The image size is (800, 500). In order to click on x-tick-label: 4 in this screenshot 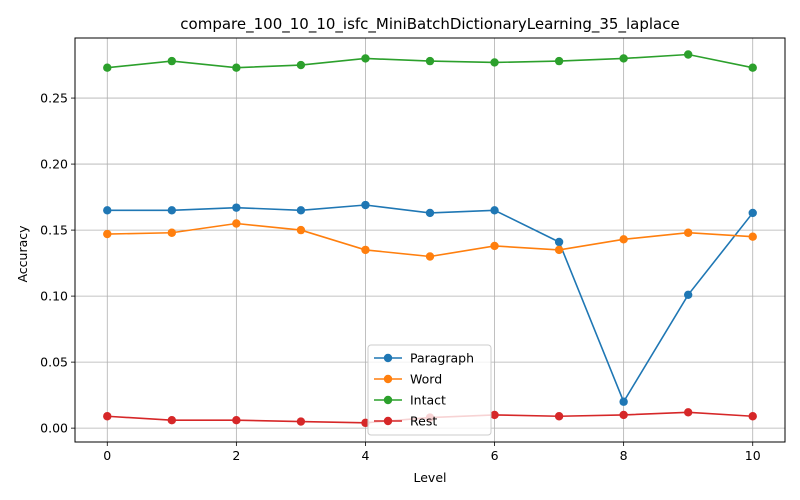, I will do `click(365, 455)`.